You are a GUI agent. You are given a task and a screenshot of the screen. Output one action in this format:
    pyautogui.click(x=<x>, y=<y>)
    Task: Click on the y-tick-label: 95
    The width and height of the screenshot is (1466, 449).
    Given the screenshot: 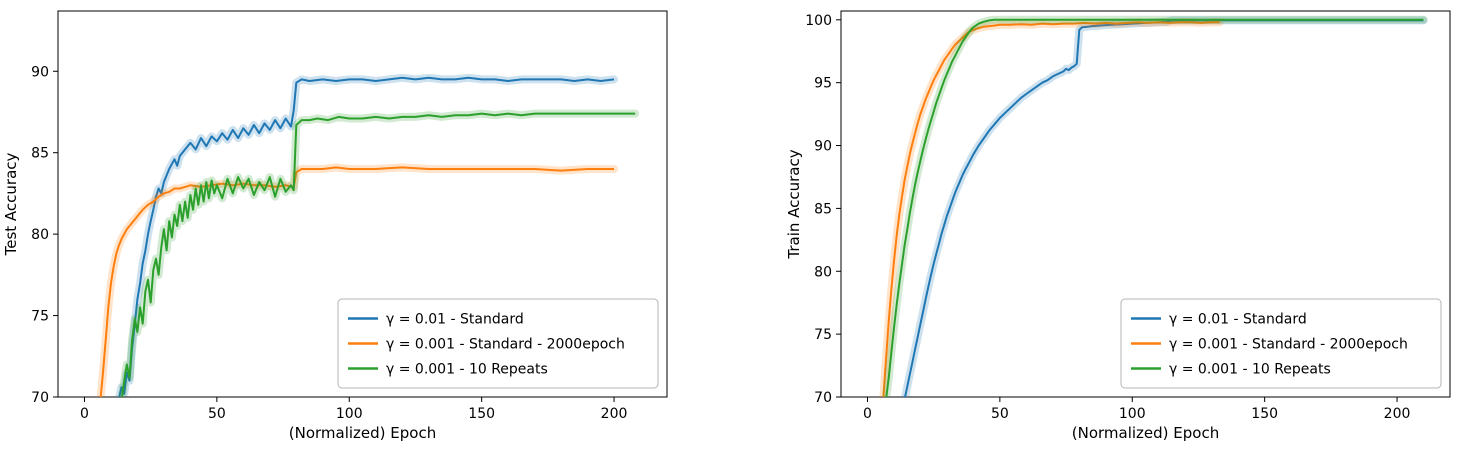 What is the action you would take?
    pyautogui.click(x=823, y=84)
    